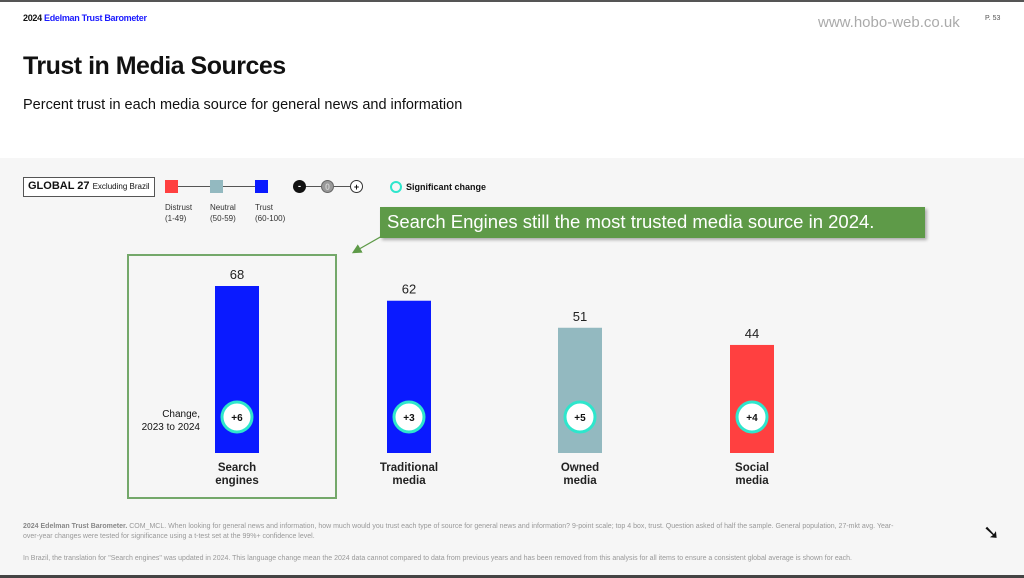 This screenshot has height=578, width=1024. Describe the element at coordinates (261, 186) in the screenshot. I see `legend-trust-swatch` at that location.